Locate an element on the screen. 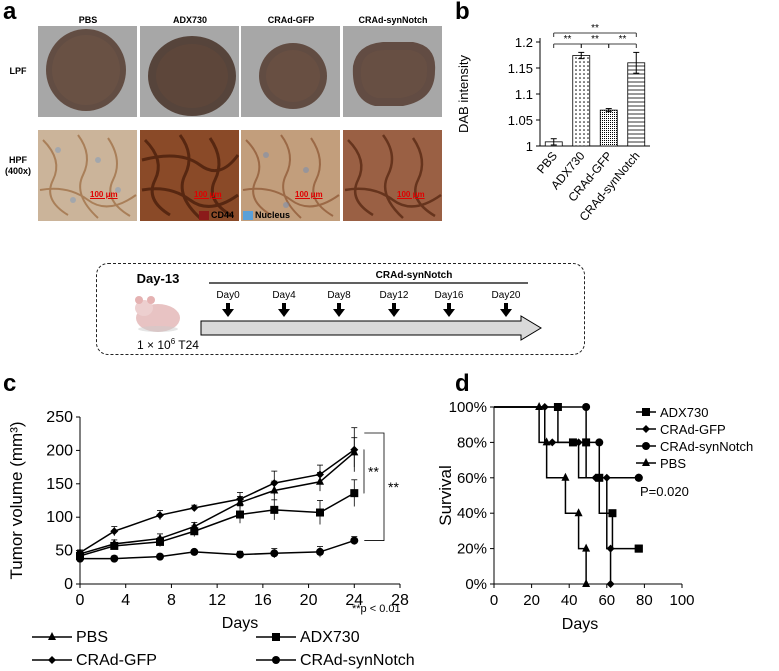  day-label: Day12 is located at coordinates (394, 295).